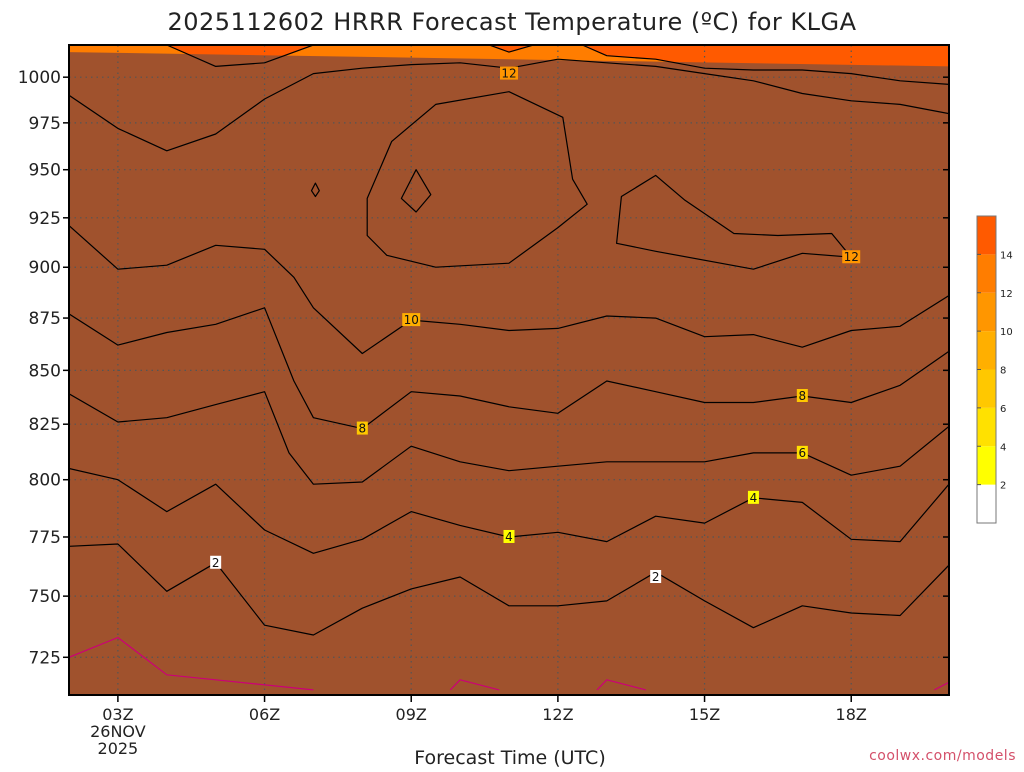  Describe the element at coordinates (118, 731) in the screenshot. I see `xtick-sublabel-0: 26NOV` at that location.